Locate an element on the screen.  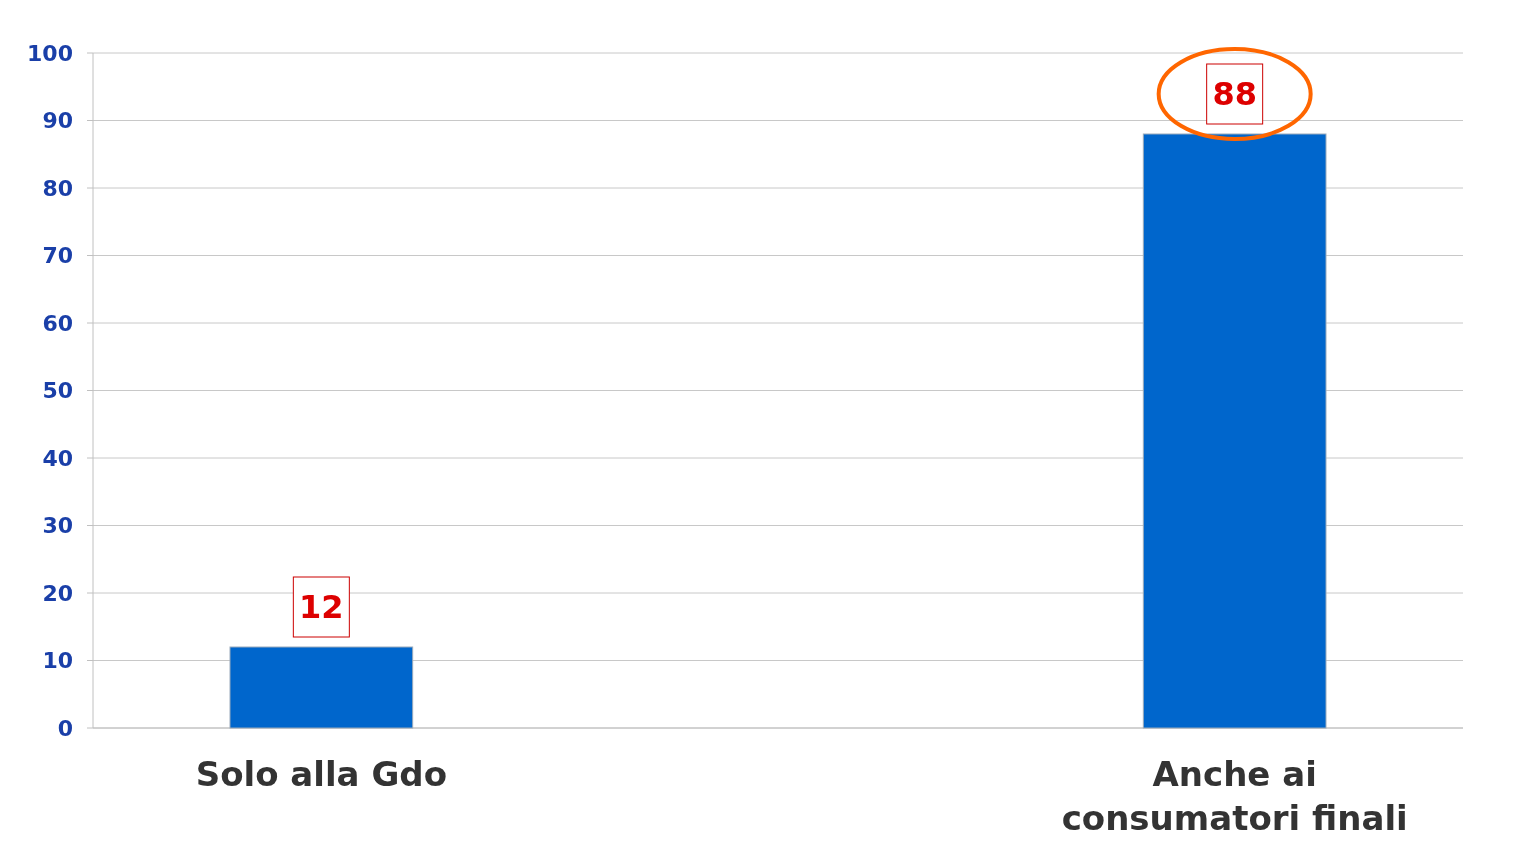
y-tick-label: 70 is located at coordinates (57, 256).